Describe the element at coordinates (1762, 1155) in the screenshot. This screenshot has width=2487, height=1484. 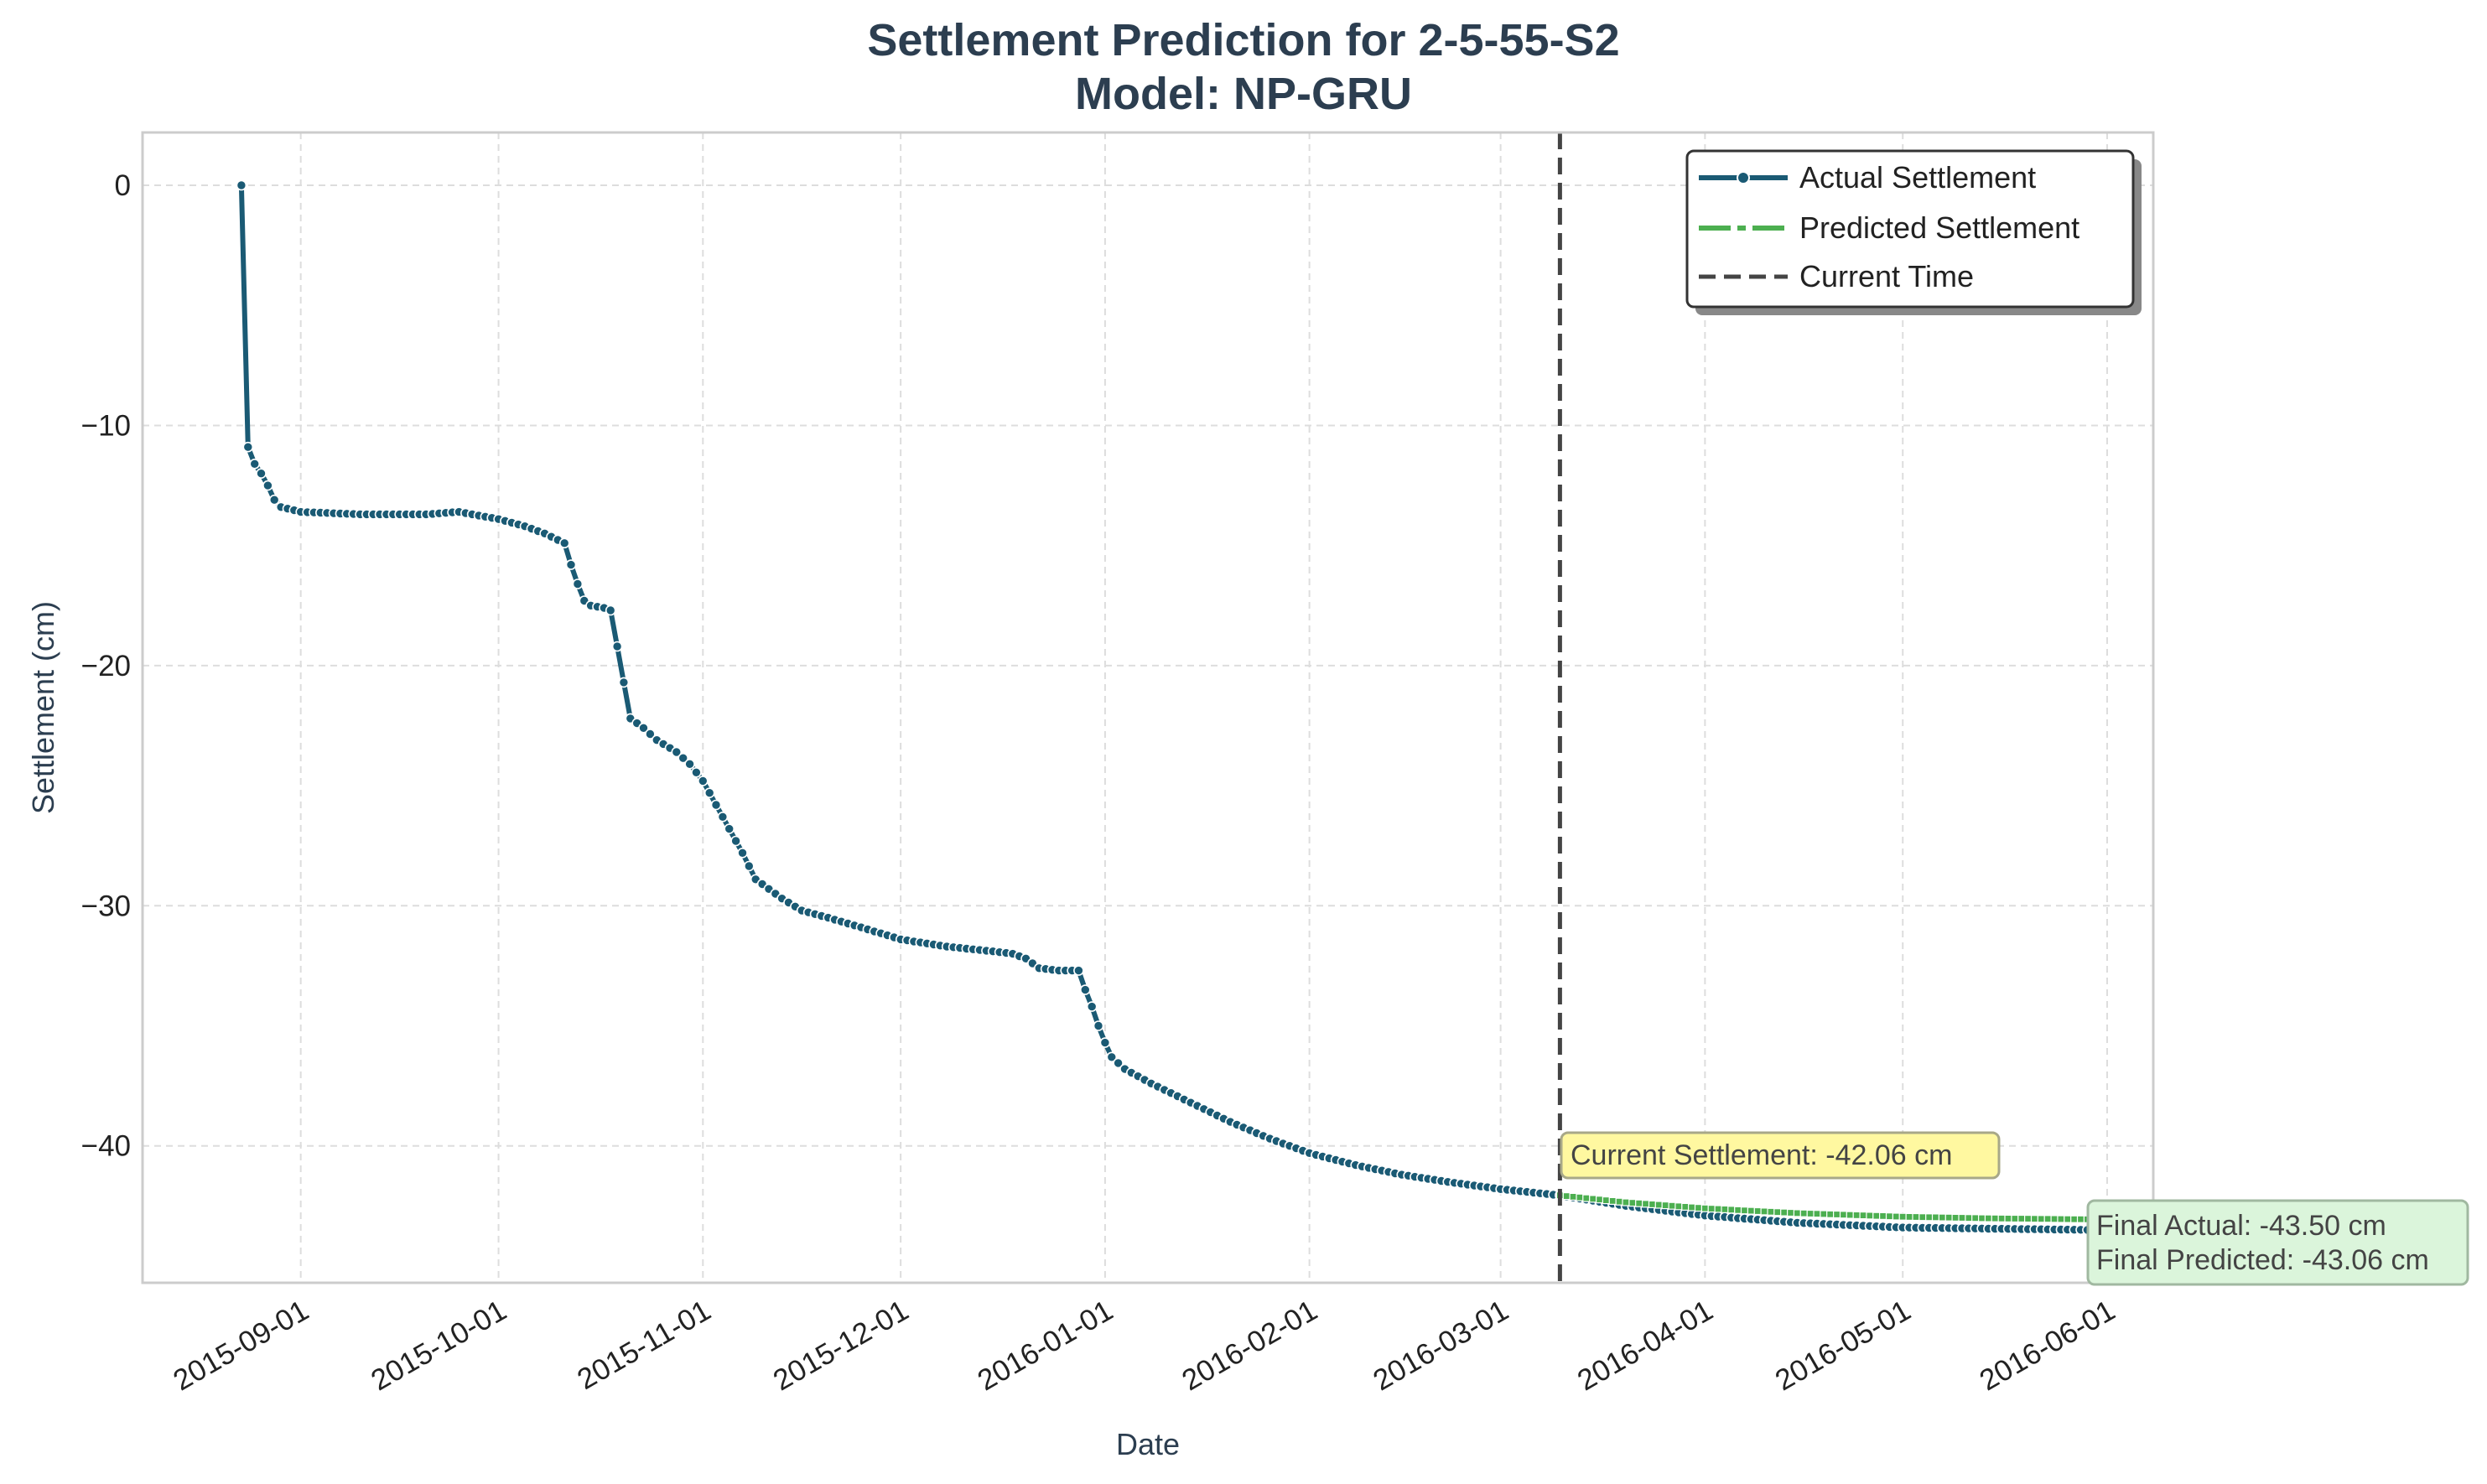
I see `current-settlement-text: Current Settlement: -42.06 cm` at that location.